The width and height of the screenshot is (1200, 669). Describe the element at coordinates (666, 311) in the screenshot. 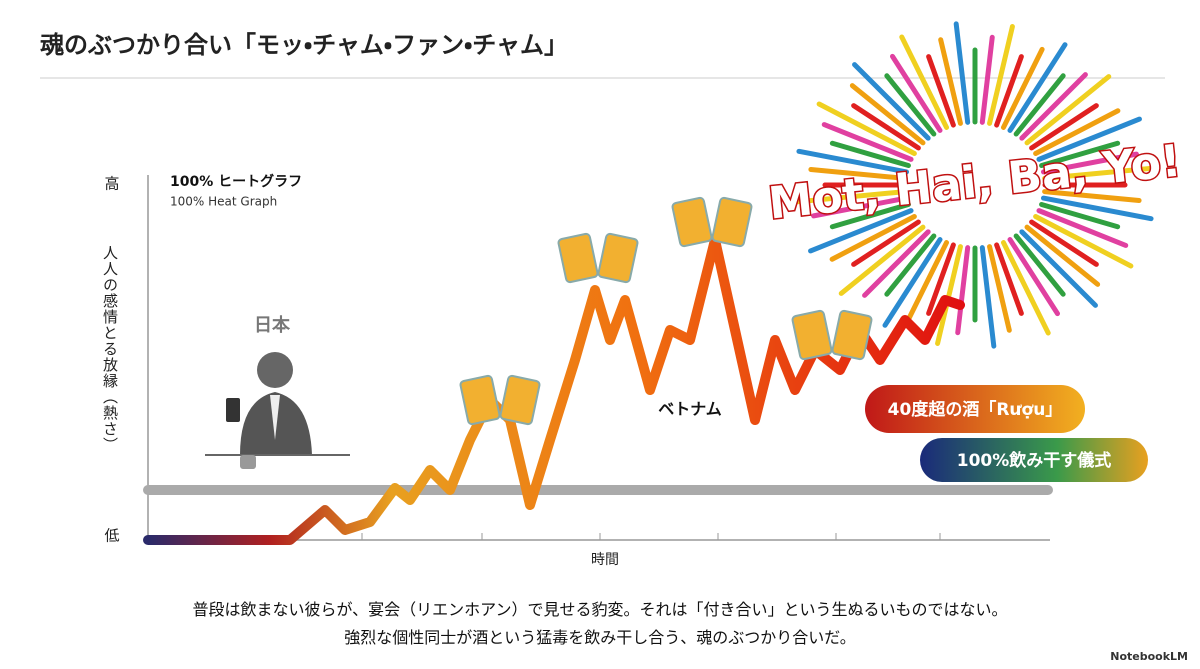

I see `toast-glasses` at that location.